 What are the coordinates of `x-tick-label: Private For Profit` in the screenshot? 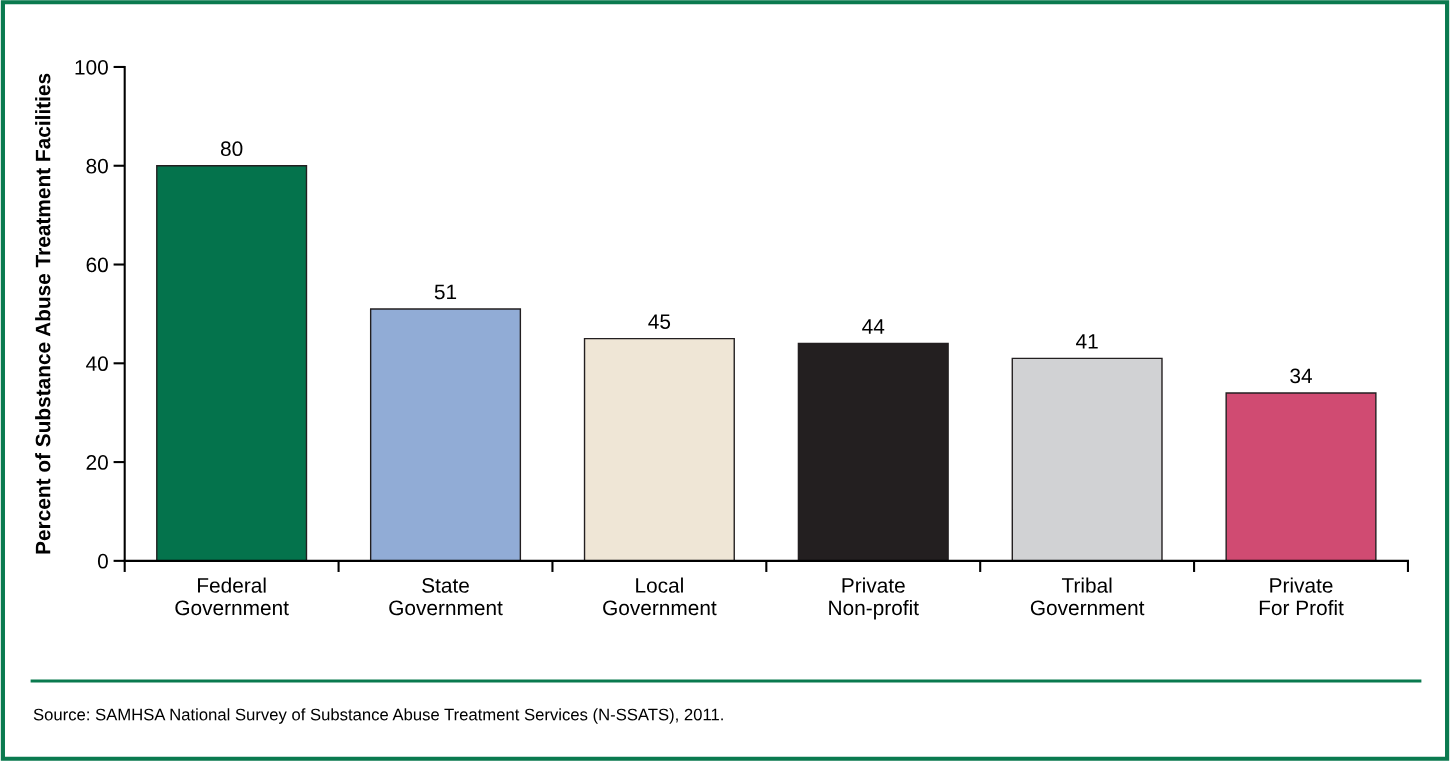 It's located at (1301, 596).